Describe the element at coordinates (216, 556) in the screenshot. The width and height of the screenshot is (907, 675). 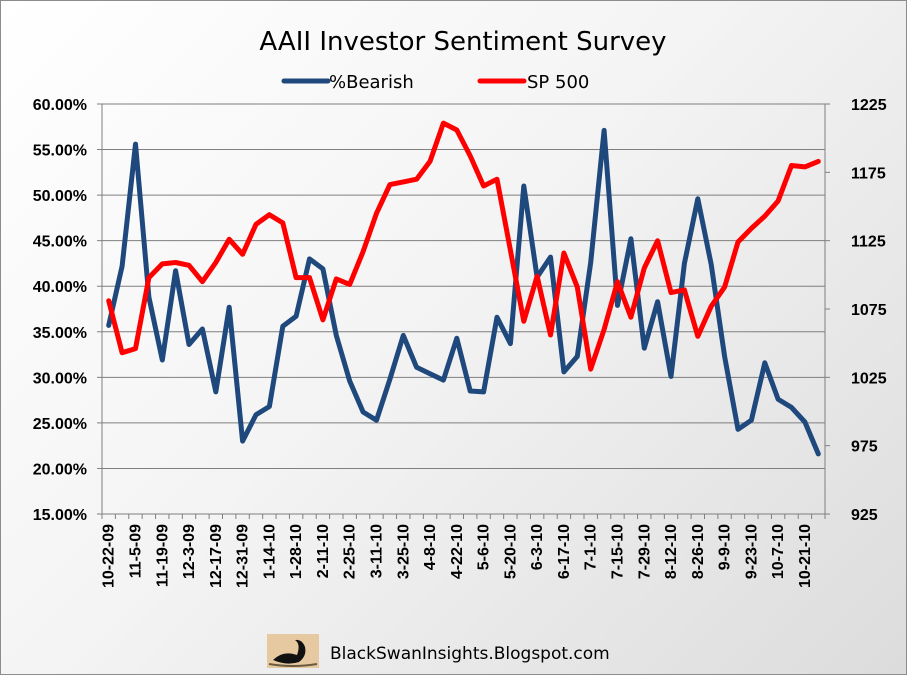
I see `x-tick-label: 12-17-09` at that location.